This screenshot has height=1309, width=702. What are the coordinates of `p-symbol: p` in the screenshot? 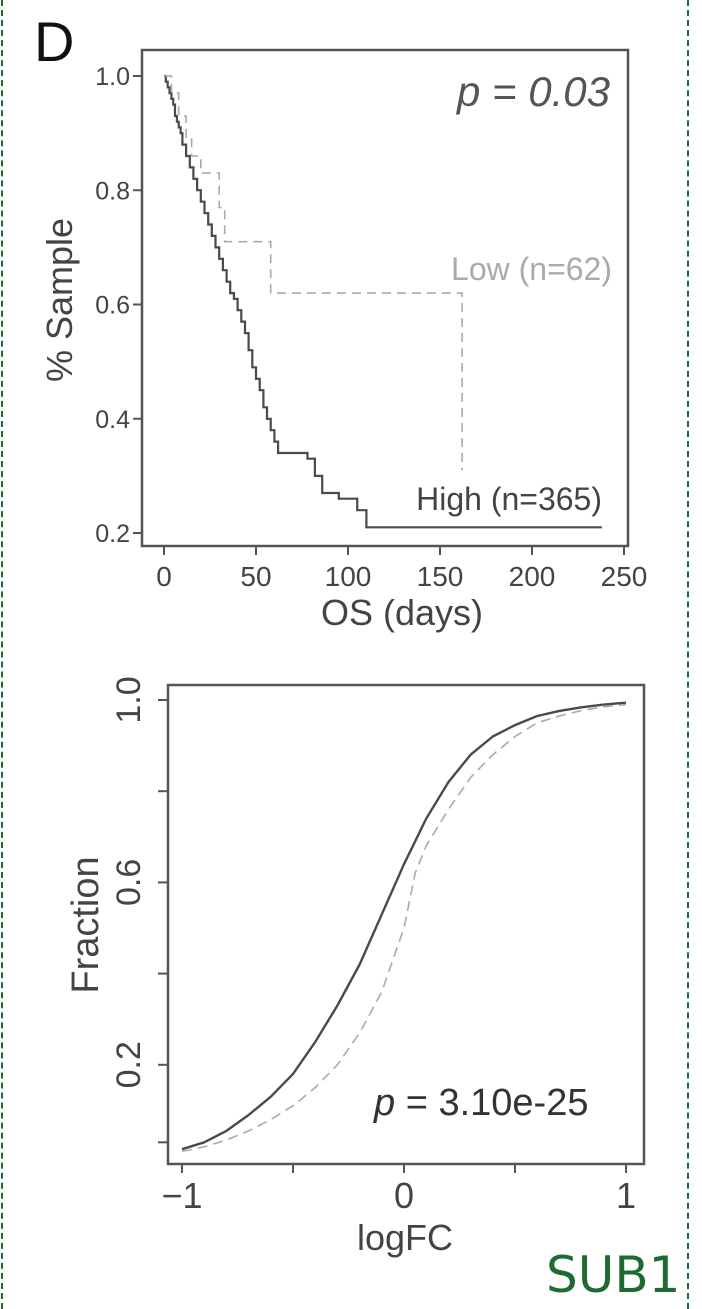 It's located at (384, 1103).